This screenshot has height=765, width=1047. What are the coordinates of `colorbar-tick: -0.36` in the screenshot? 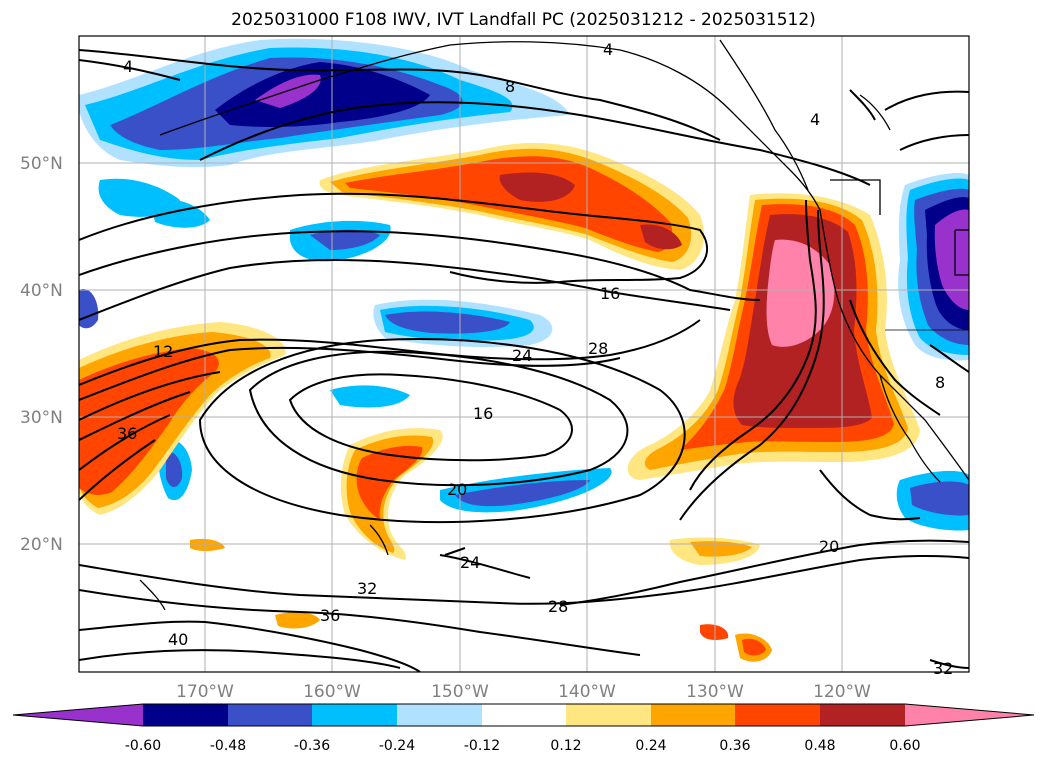 It's located at (312, 746).